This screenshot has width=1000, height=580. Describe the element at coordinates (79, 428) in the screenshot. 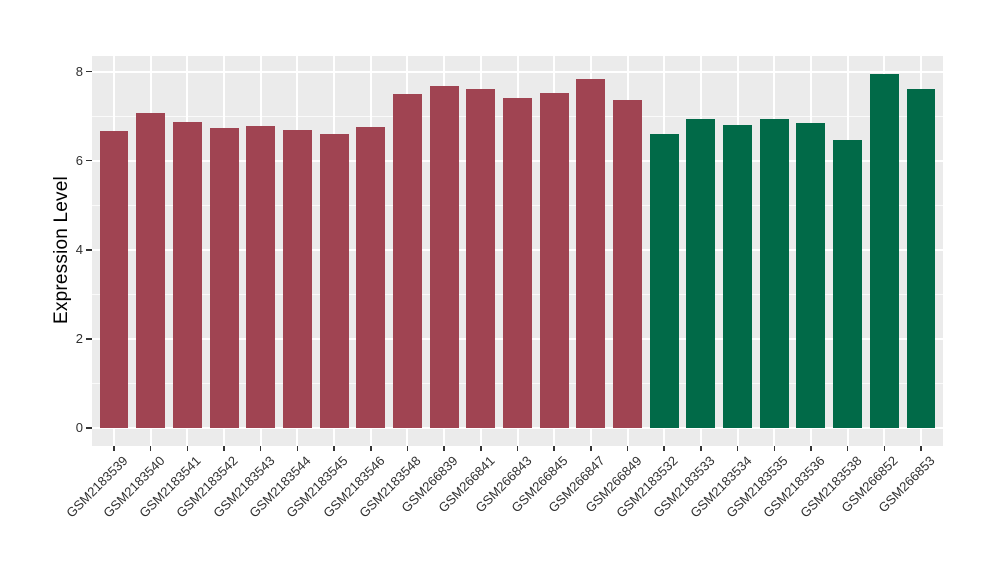

I see `y-tick-label: 0` at that location.